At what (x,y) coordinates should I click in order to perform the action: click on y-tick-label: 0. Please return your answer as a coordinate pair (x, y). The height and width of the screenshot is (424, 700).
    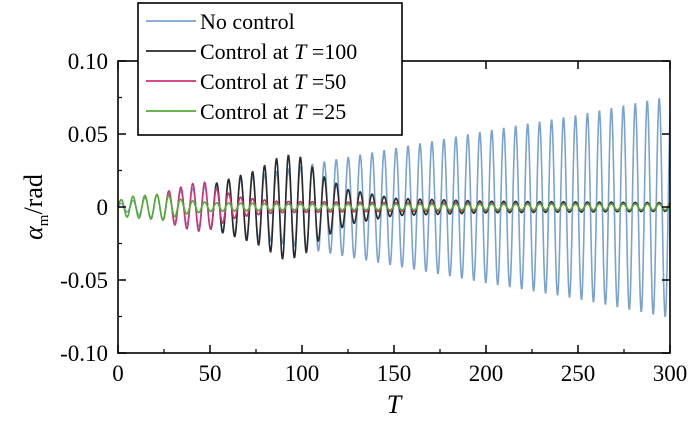
    Looking at the image, I should click on (103, 207).